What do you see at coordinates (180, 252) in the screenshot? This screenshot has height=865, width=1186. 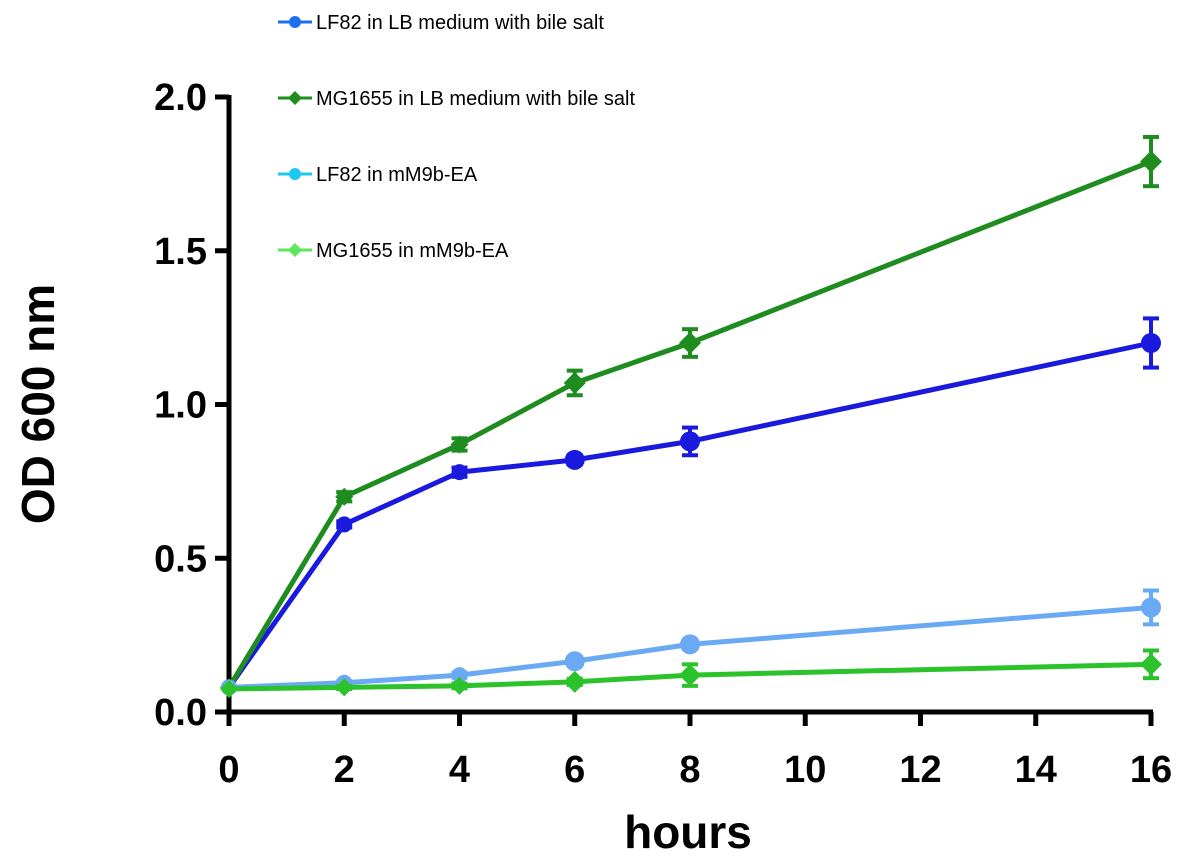 I see `y-tick-label: 1.5` at bounding box center [180, 252].